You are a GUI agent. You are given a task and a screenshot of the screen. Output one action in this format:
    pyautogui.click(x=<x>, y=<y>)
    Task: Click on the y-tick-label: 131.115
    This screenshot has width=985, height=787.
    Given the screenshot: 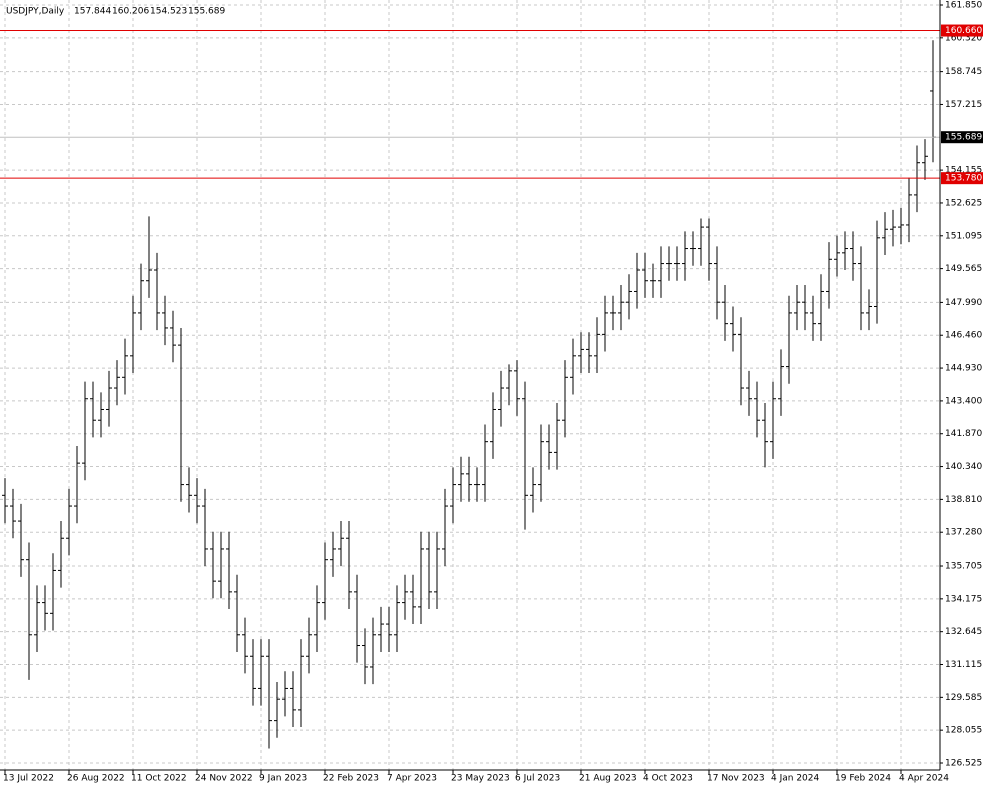 What is the action you would take?
    pyautogui.click(x=963, y=665)
    